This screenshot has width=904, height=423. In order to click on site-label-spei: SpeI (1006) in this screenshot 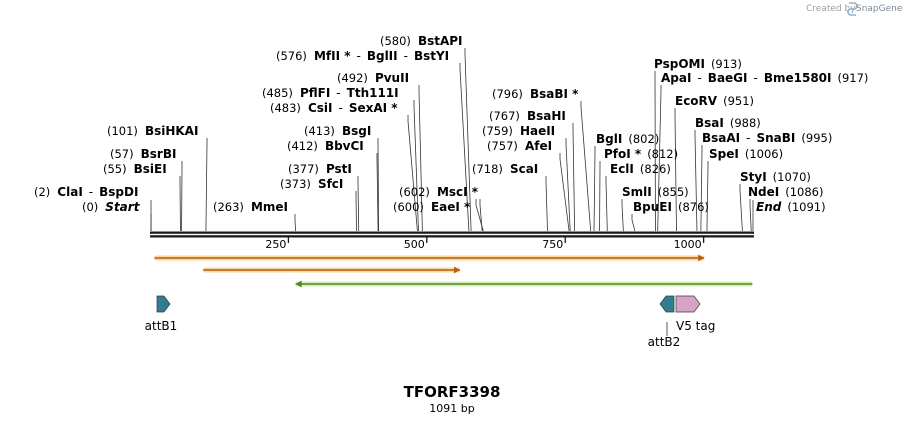, I will do `click(746, 154)`.